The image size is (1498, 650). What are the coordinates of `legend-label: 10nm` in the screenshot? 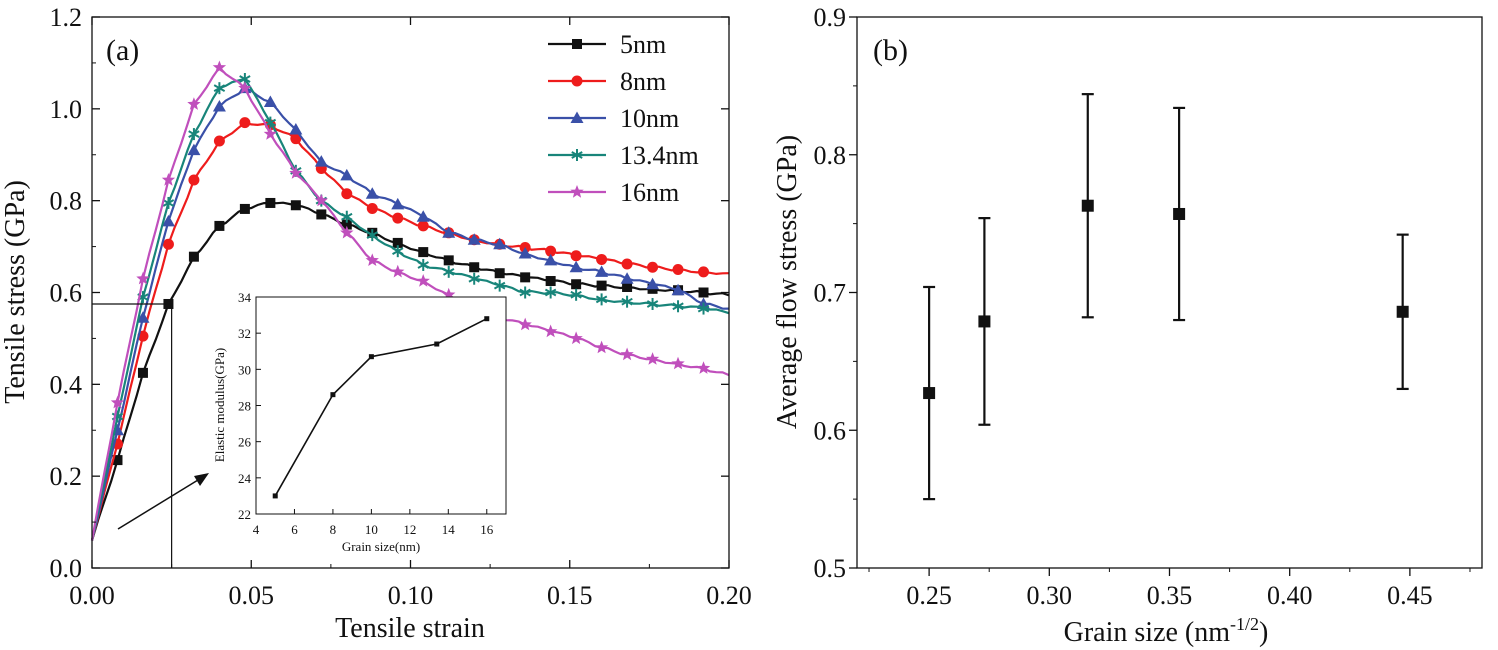 It's located at (649, 118).